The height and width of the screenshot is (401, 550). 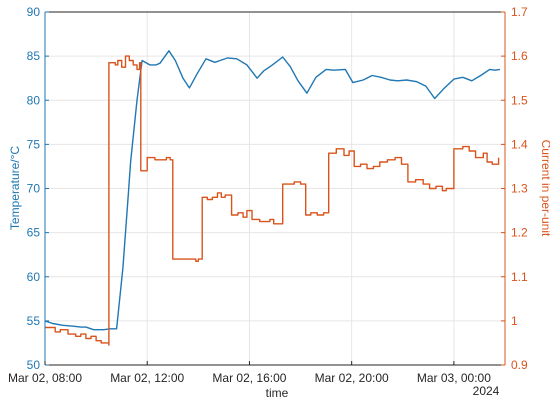 I want to click on y-left-tick-label: 65, so click(x=34, y=233).